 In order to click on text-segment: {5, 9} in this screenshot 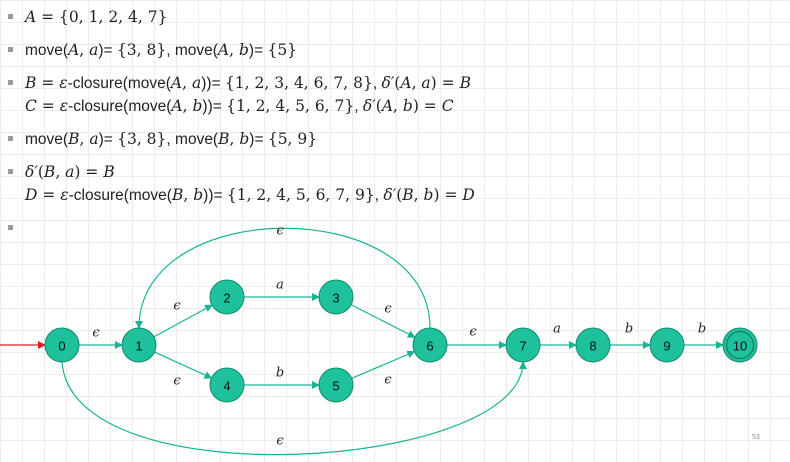, I will do `click(292, 139)`.